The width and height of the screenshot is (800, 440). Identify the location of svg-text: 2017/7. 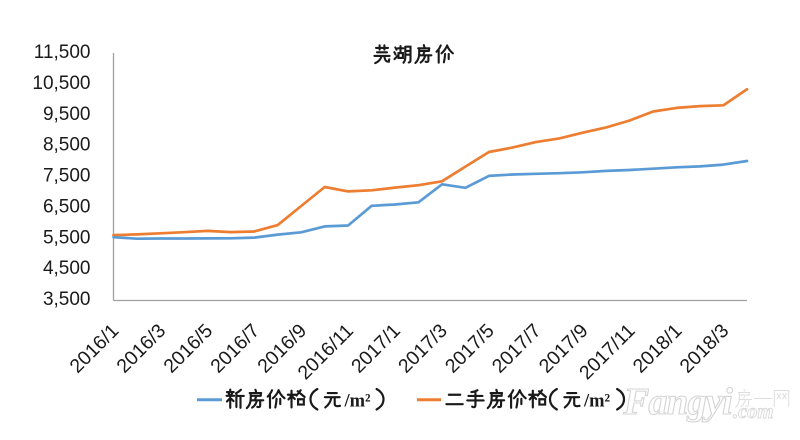
(517, 349).